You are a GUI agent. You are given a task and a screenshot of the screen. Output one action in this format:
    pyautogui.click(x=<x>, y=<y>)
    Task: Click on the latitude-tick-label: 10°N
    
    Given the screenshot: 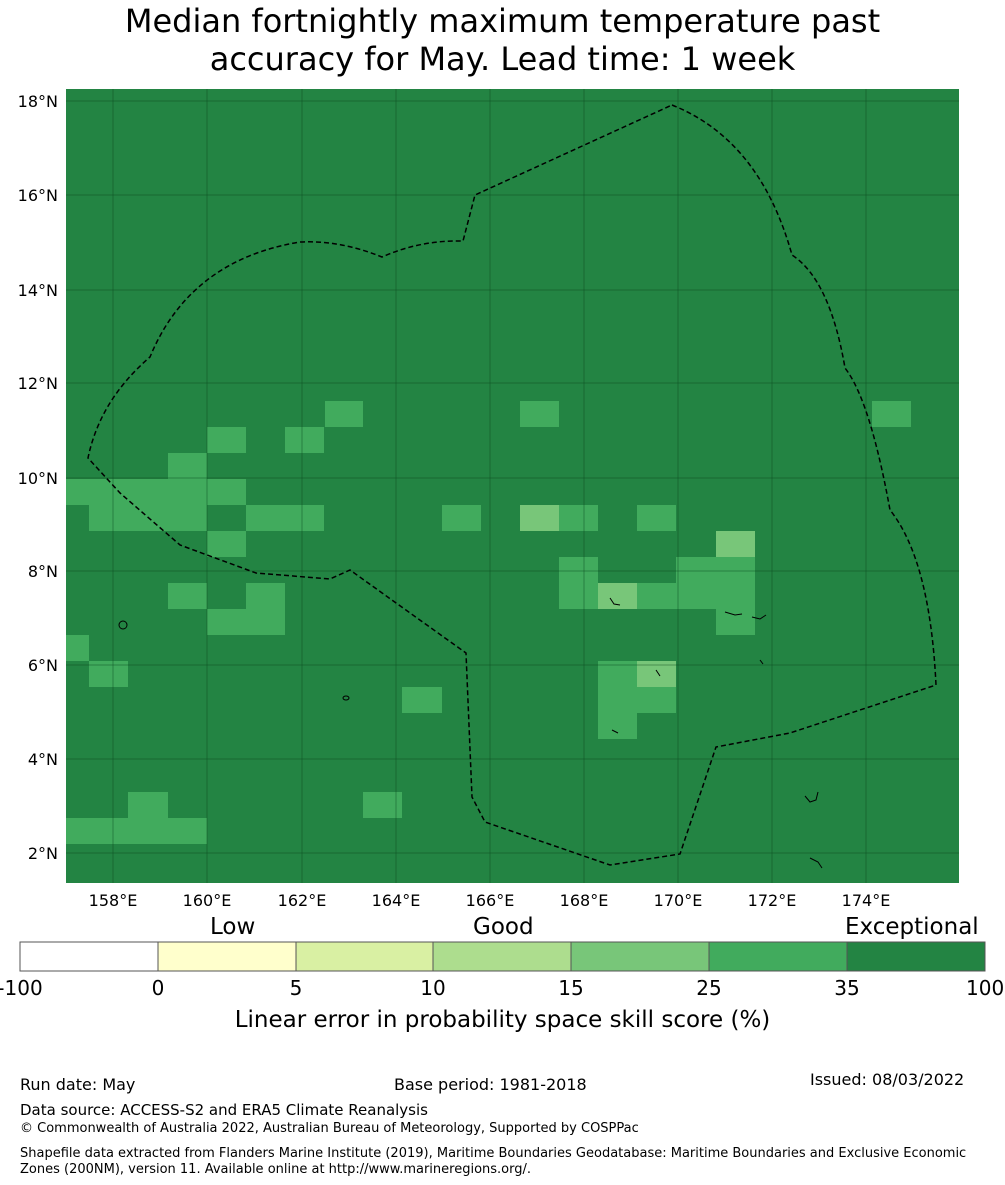 What is the action you would take?
    pyautogui.click(x=38, y=478)
    